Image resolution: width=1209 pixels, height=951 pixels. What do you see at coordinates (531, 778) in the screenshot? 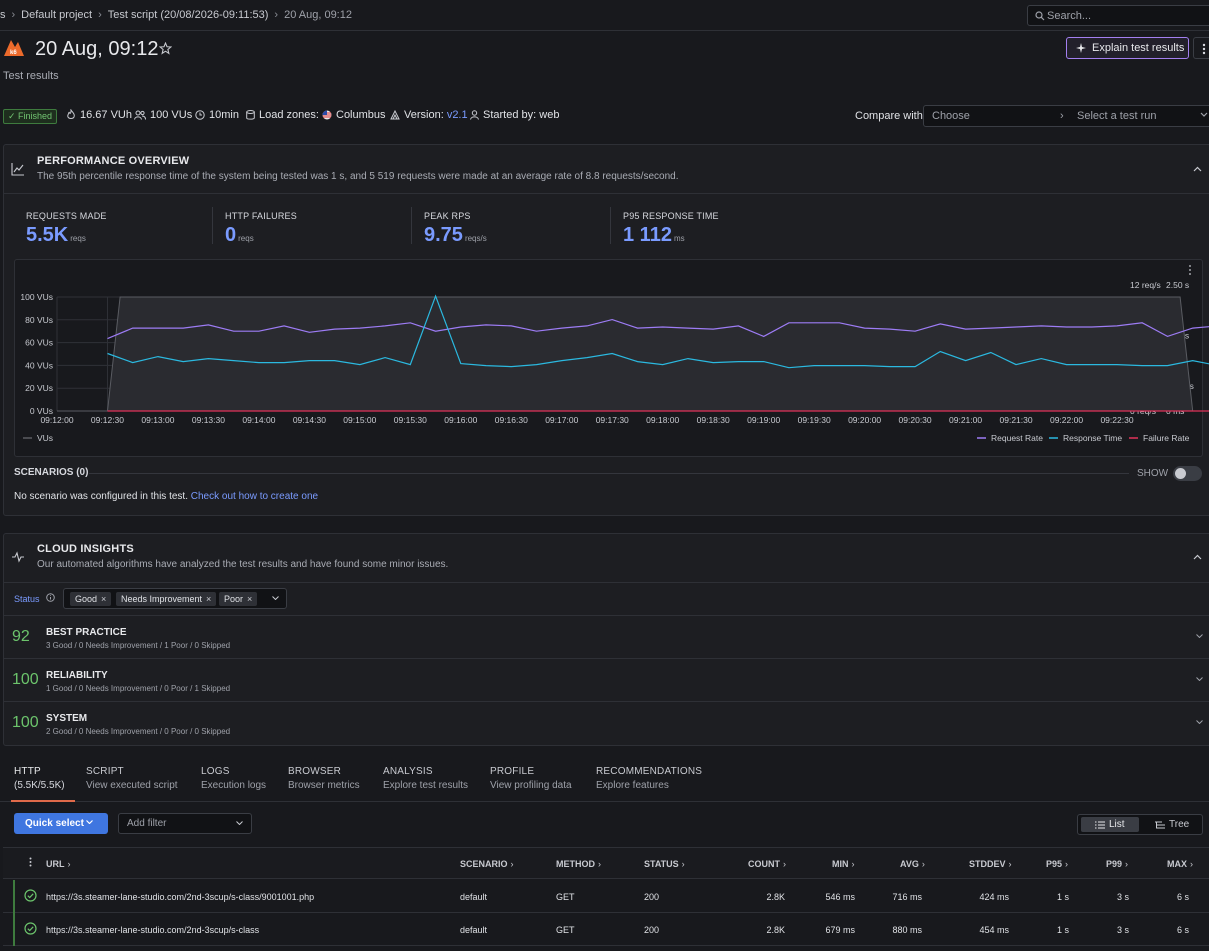
I see `tab-profile: PROFILE View profiling data` at bounding box center [531, 778].